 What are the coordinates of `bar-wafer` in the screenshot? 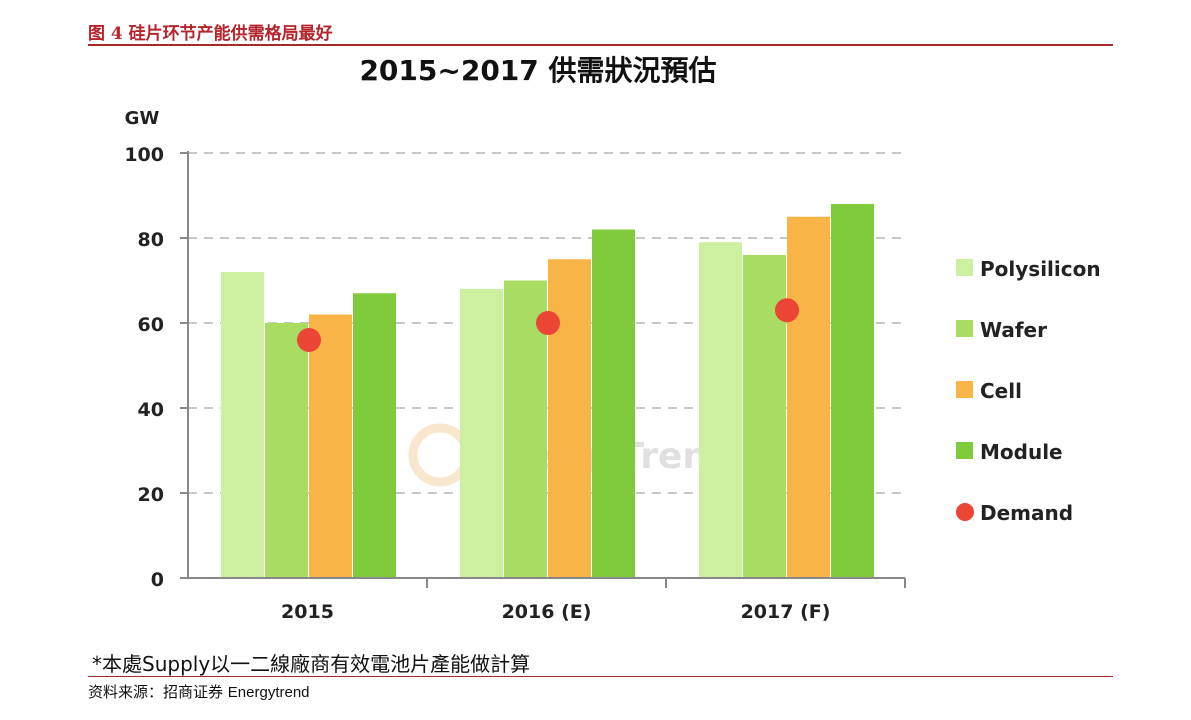 It's located at (286, 450).